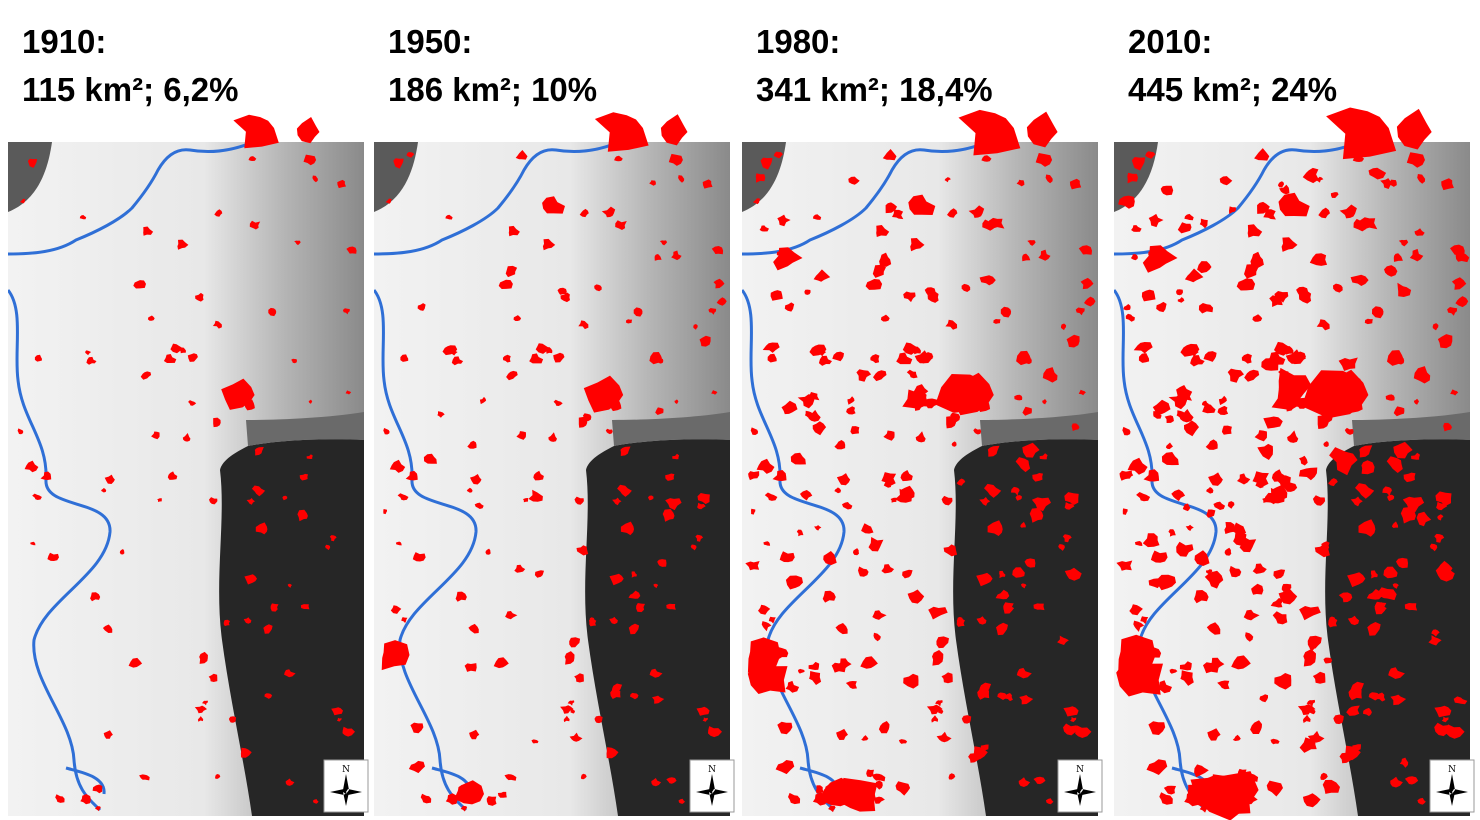 This screenshot has width=1480, height=820. Describe the element at coordinates (256, 131) in the screenshot. I see `city-turin-blob` at that location.